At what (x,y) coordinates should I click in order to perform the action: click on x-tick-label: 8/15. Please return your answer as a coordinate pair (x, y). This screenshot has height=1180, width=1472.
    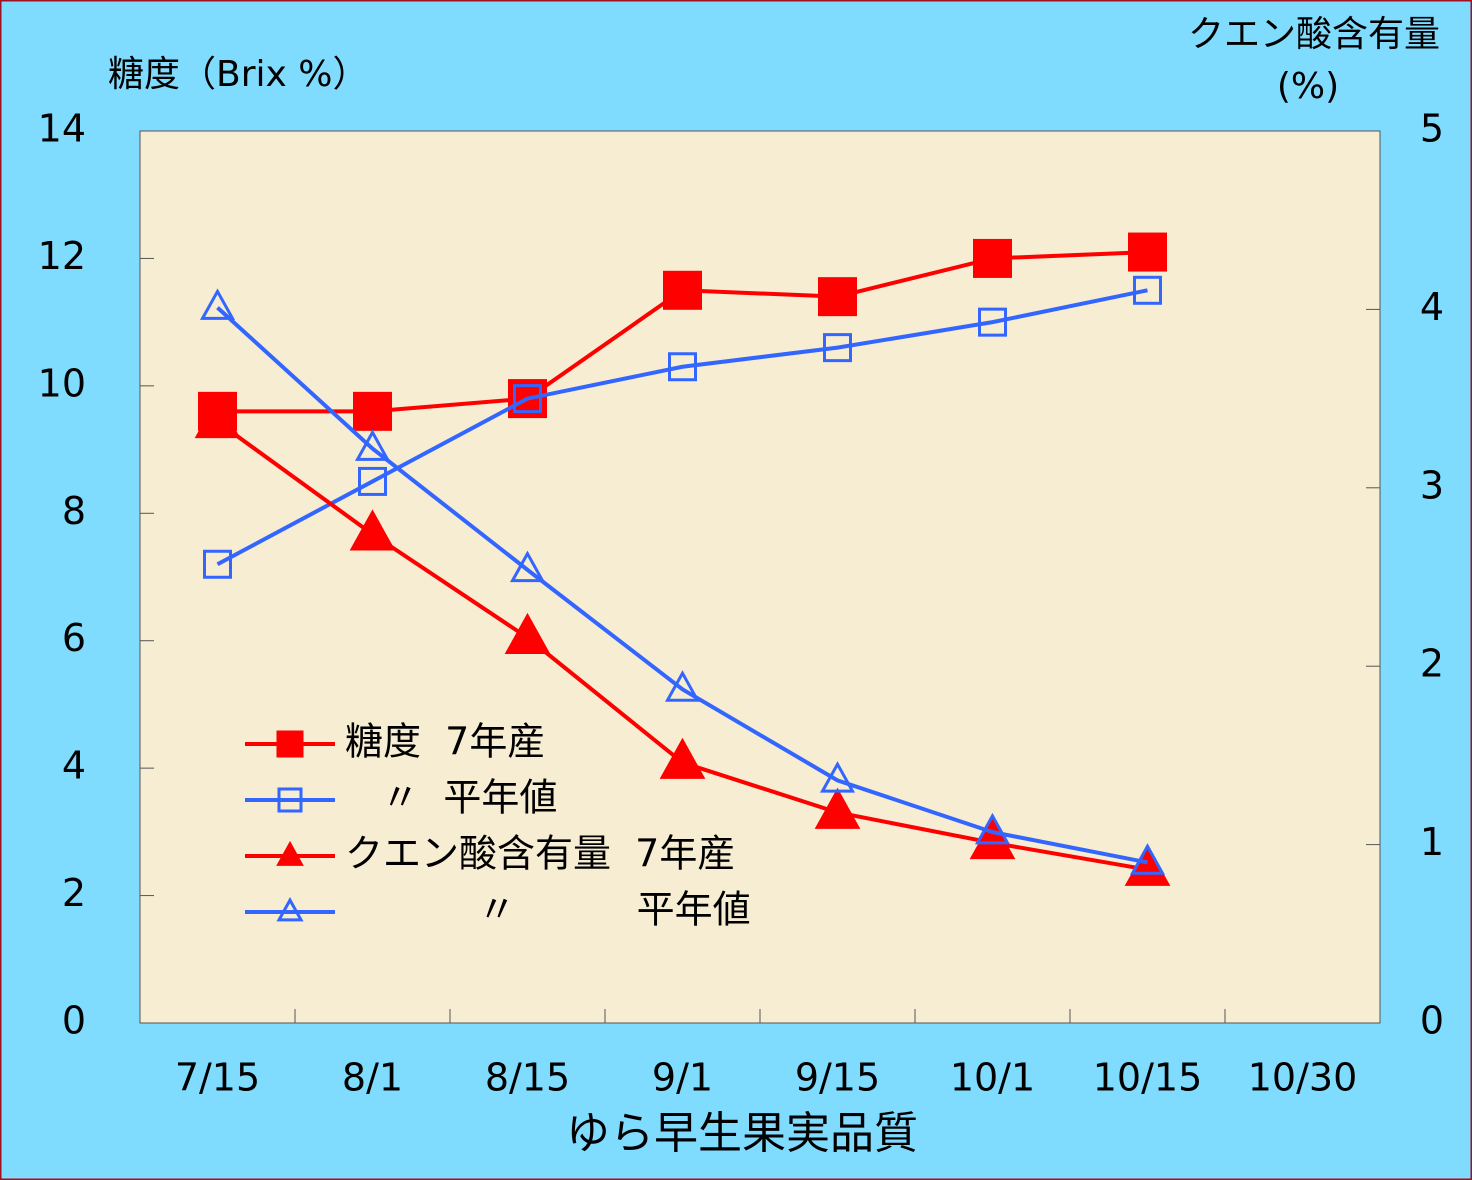
    Looking at the image, I should click on (527, 1078).